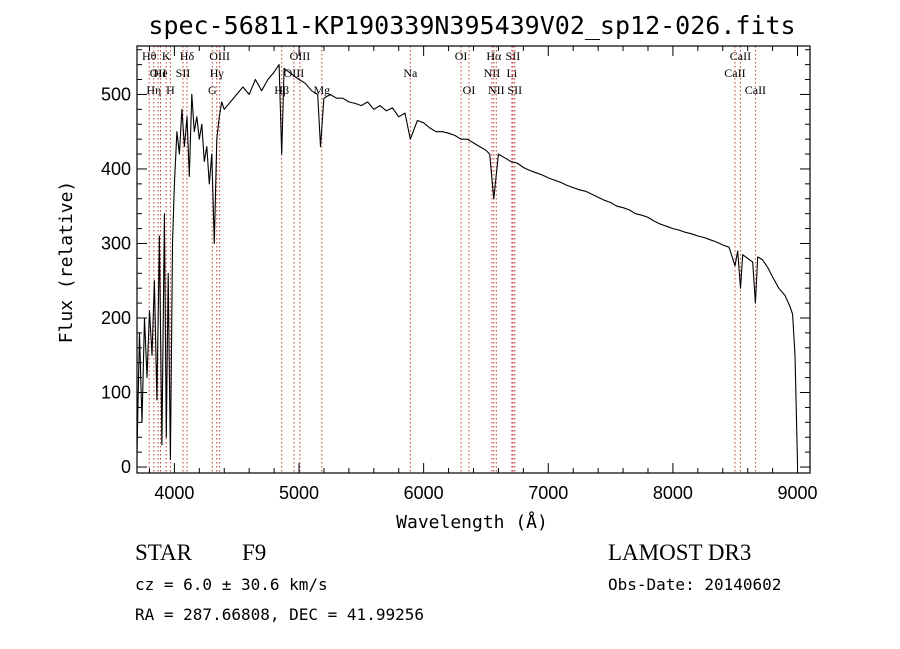 This screenshot has height=649, width=900. Describe the element at coordinates (740, 56) in the screenshot. I see `line-marker-label-25: CaII` at that location.